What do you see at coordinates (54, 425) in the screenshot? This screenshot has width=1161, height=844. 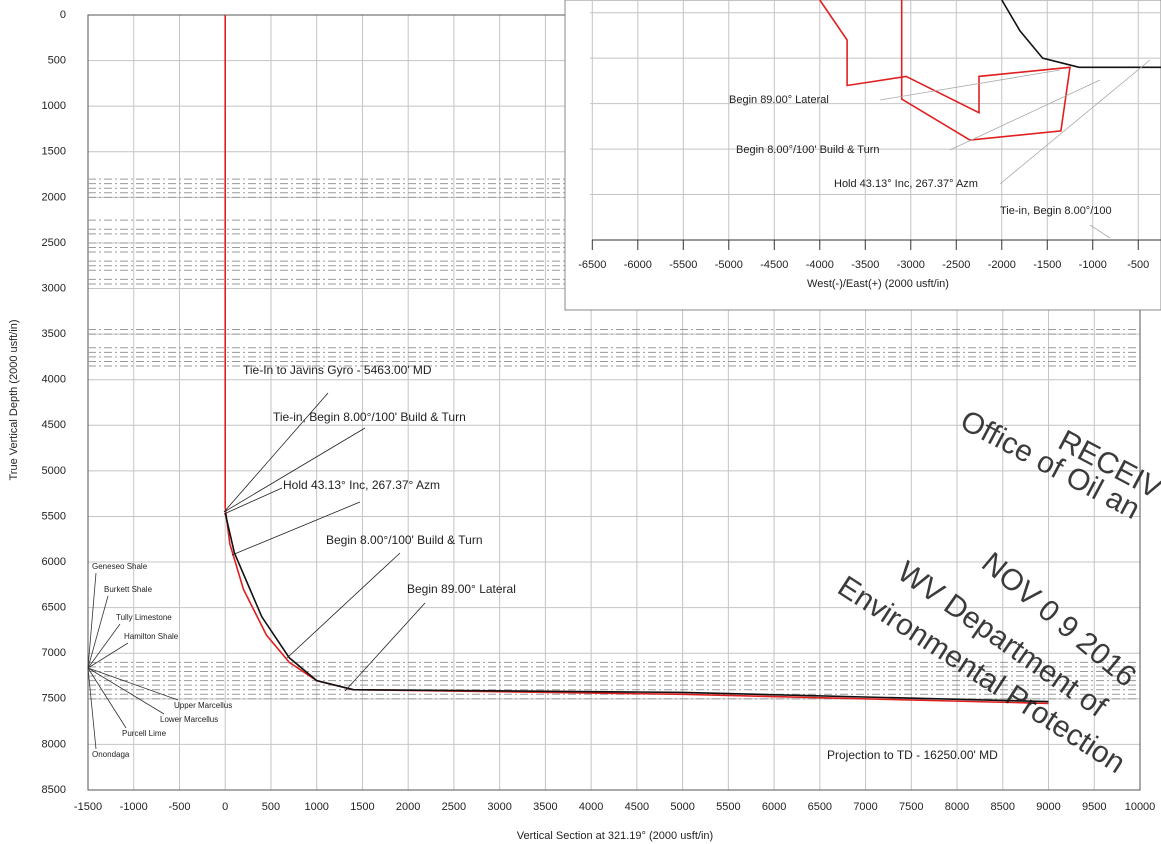 I see `y-tick-label: 4500` at bounding box center [54, 425].